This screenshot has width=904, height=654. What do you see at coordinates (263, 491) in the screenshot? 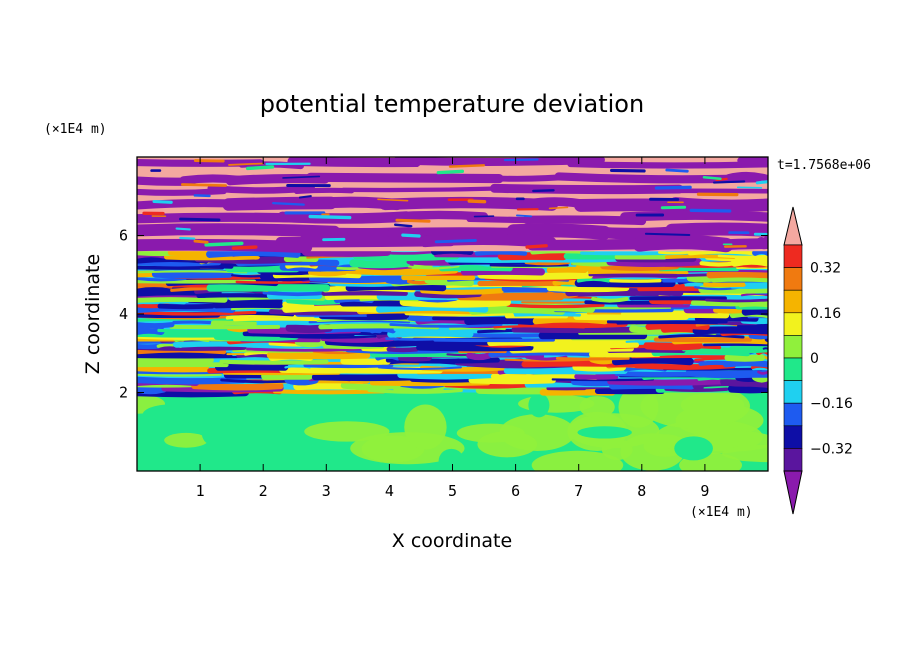
I see `x-tick-label: 2` at bounding box center [263, 491].